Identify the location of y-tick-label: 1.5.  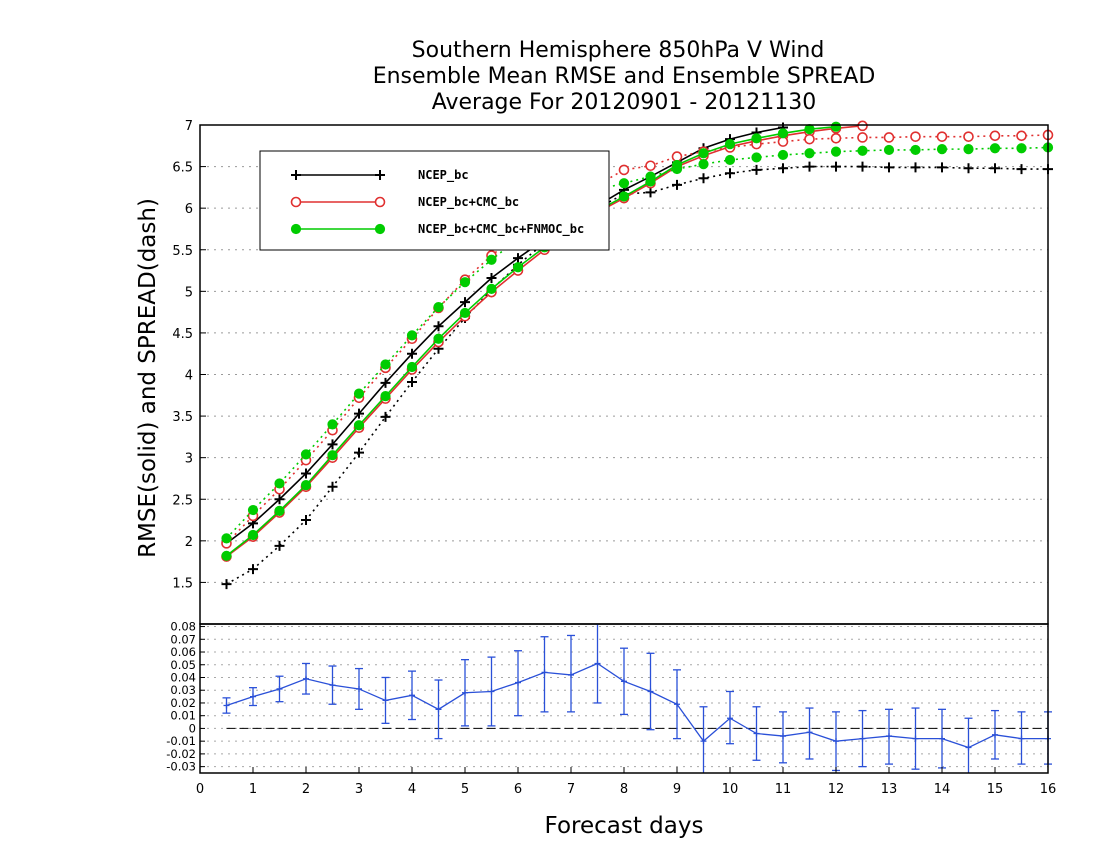
(182, 583).